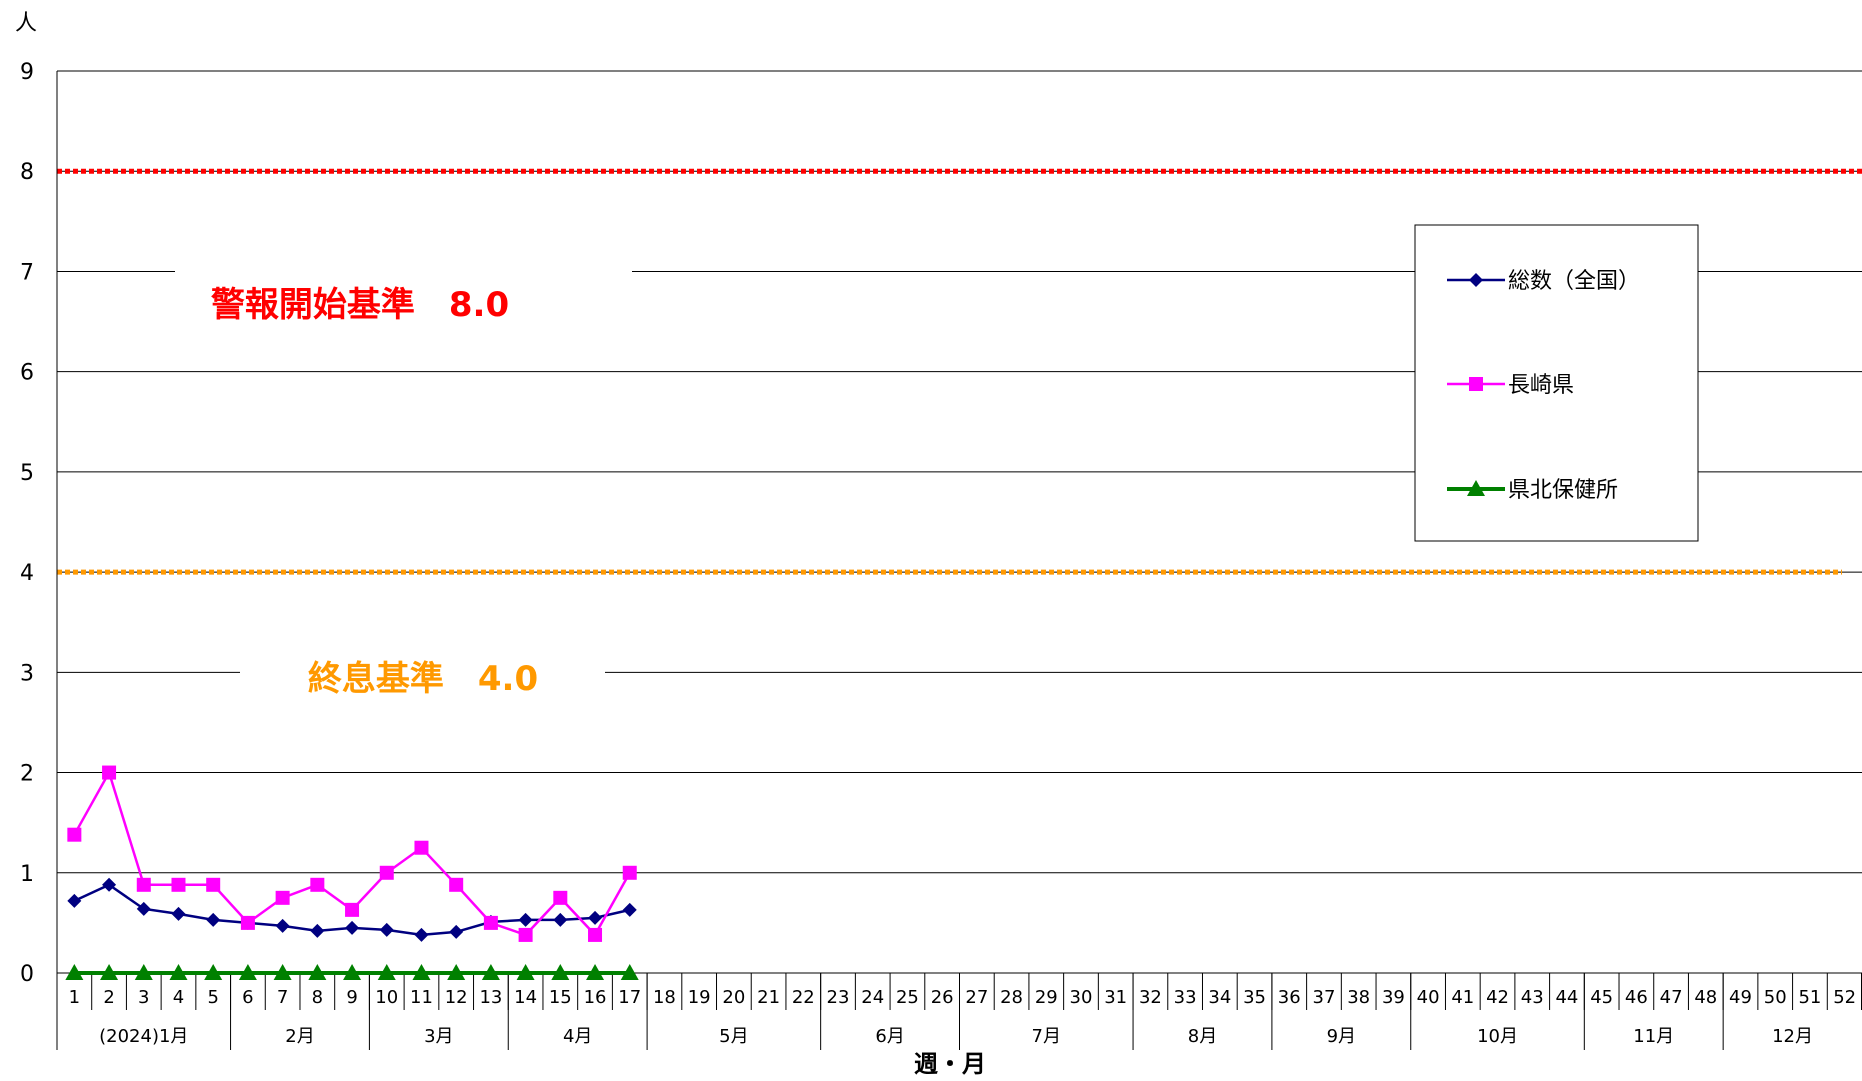  What do you see at coordinates (1358, 997) in the screenshot?
I see `x-tick-label: 38` at bounding box center [1358, 997].